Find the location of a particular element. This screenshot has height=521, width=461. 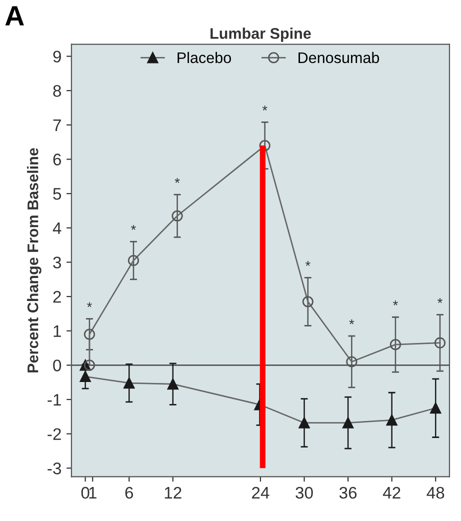

y-tick-label: 0 is located at coordinates (57, 366).